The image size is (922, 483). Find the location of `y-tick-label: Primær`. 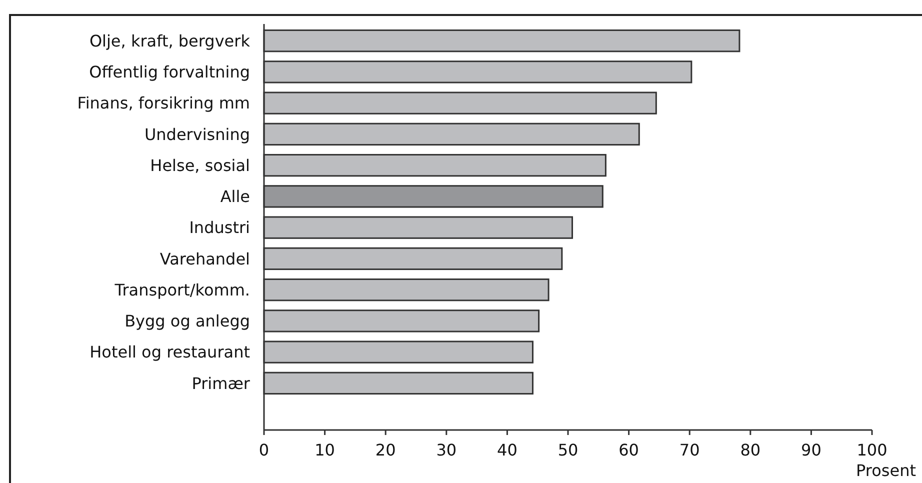

y-tick-label: Primær is located at coordinates (221, 383).